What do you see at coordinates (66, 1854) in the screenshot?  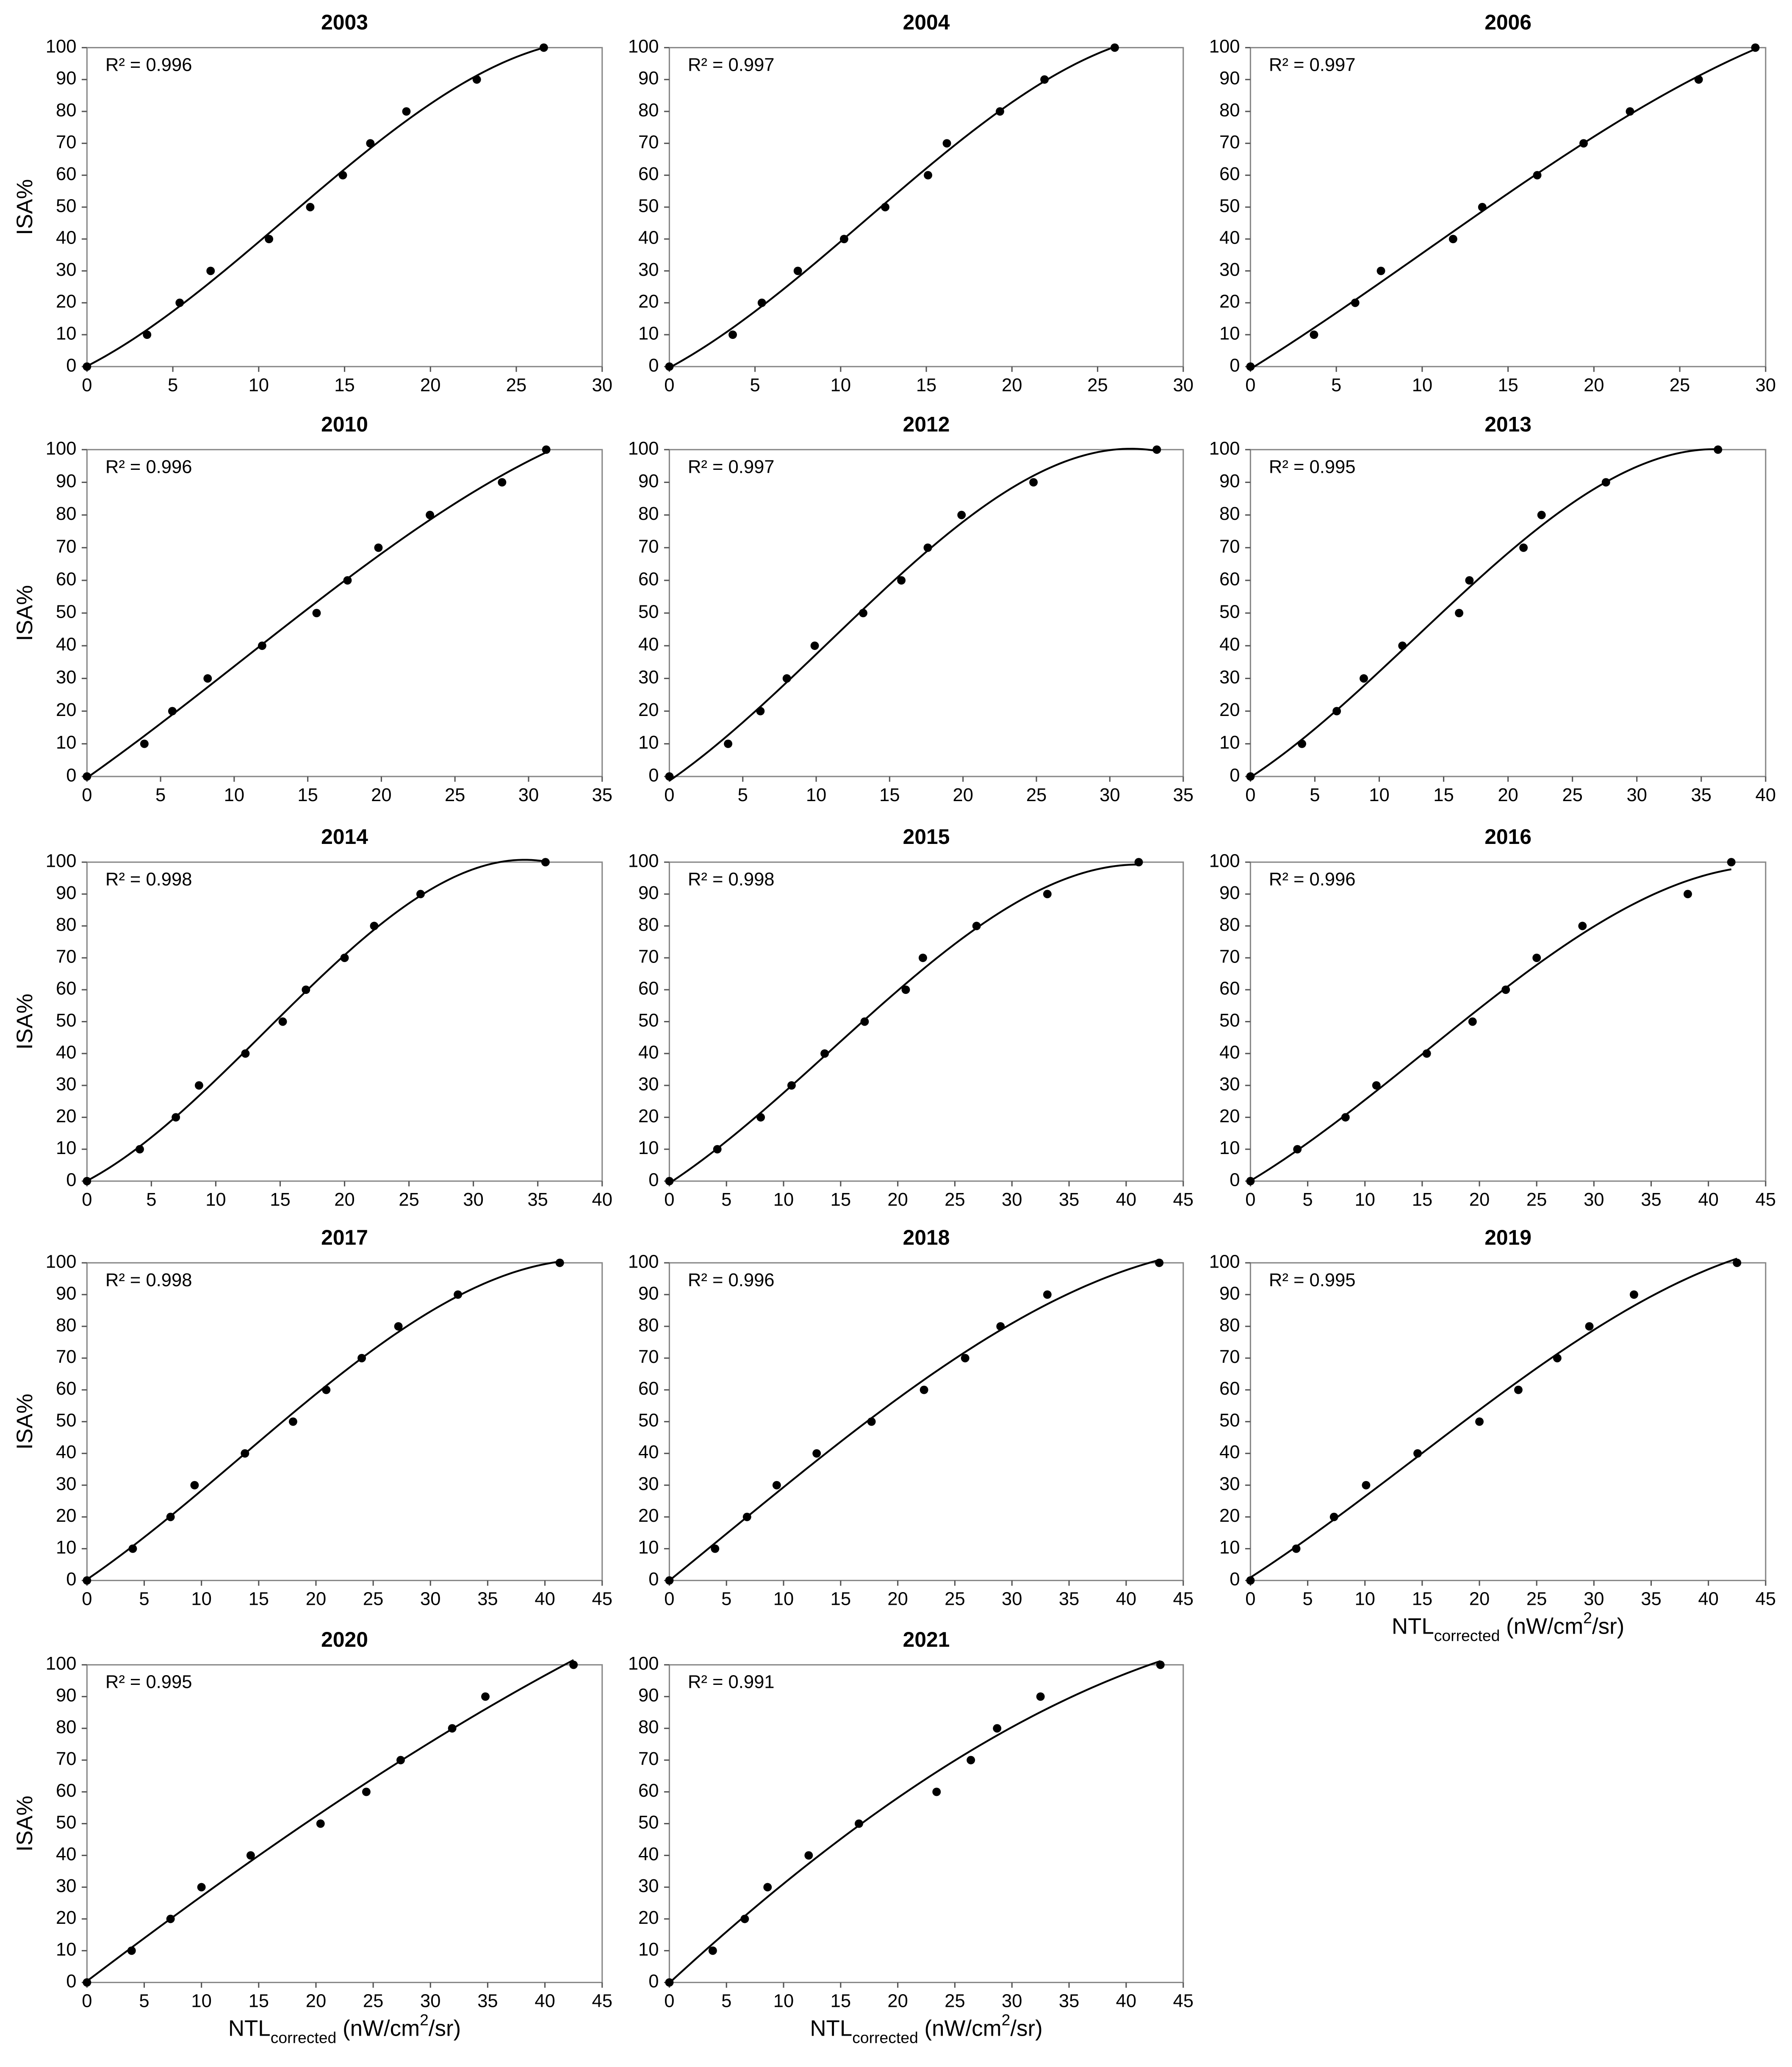 I see `y-tick-label: 40` at bounding box center [66, 1854].